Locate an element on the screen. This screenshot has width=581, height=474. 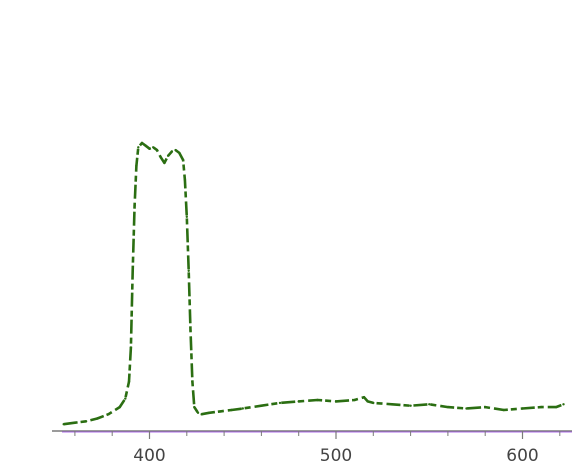
x-axis-ticks: 400 500 600 is located at coordinates (317, 448).